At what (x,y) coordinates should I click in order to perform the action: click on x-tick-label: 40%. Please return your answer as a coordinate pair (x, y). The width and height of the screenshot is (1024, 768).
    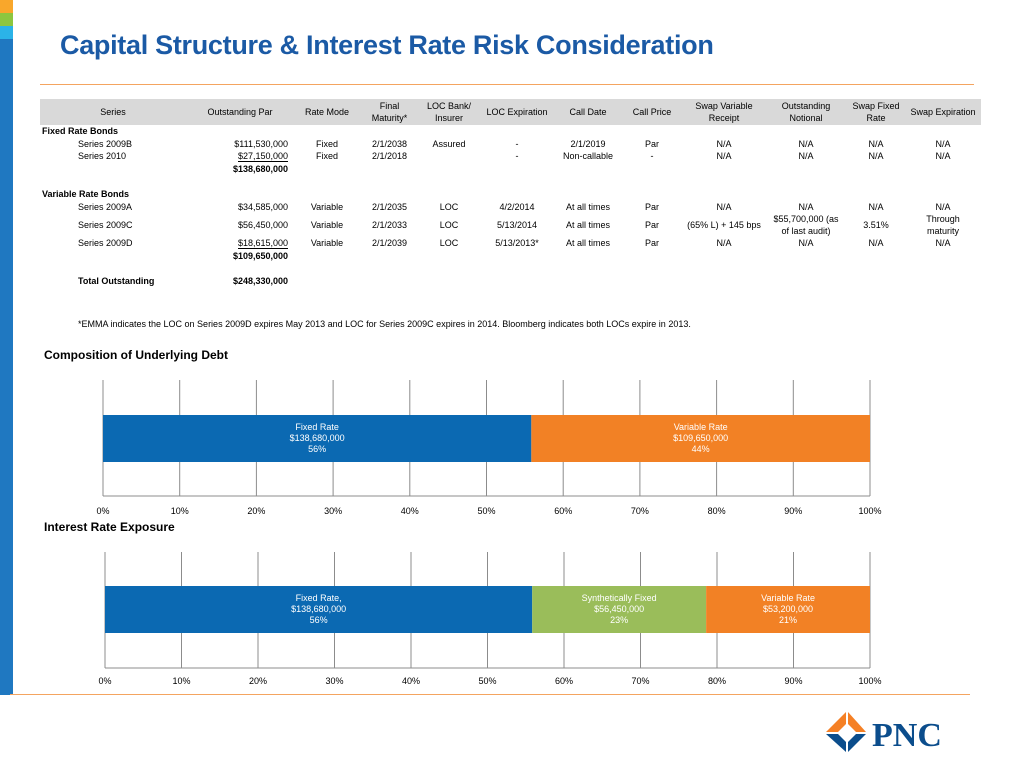
    Looking at the image, I should click on (411, 681).